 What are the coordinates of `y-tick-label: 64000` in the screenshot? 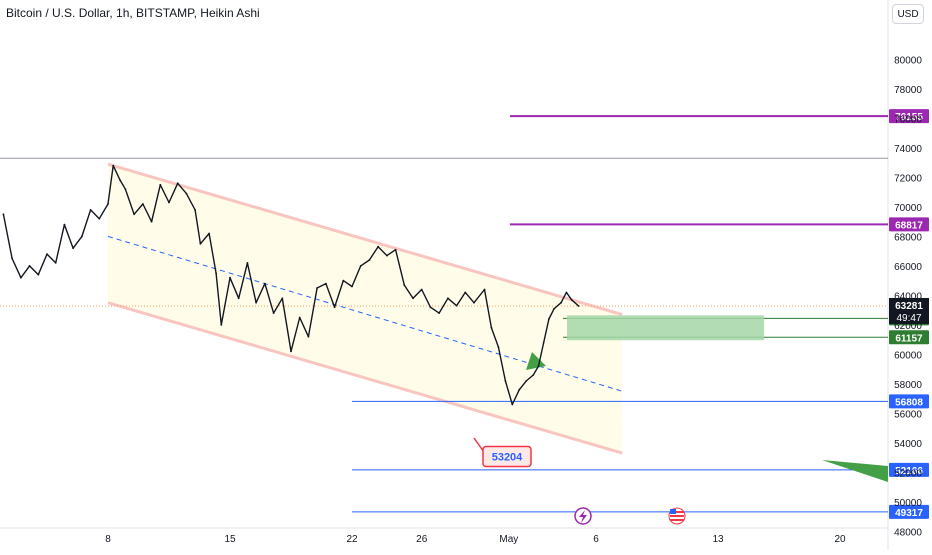 It's located at (908, 296).